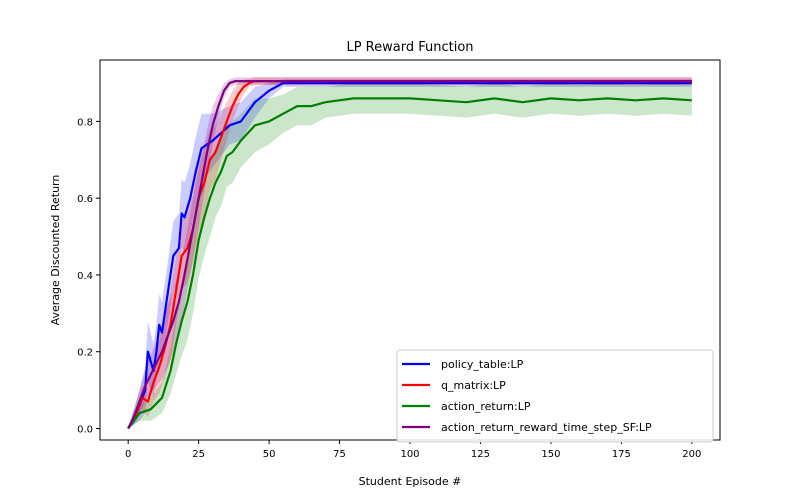  What do you see at coordinates (480, 454) in the screenshot?
I see `x-tick-label: 125` at bounding box center [480, 454].